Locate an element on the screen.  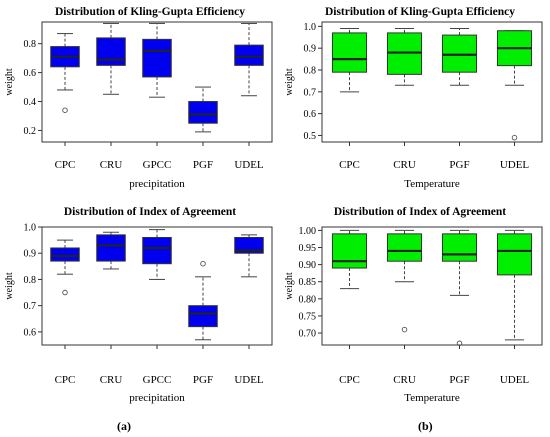
y-tick-label: 0.95 is located at coordinates (308, 248).